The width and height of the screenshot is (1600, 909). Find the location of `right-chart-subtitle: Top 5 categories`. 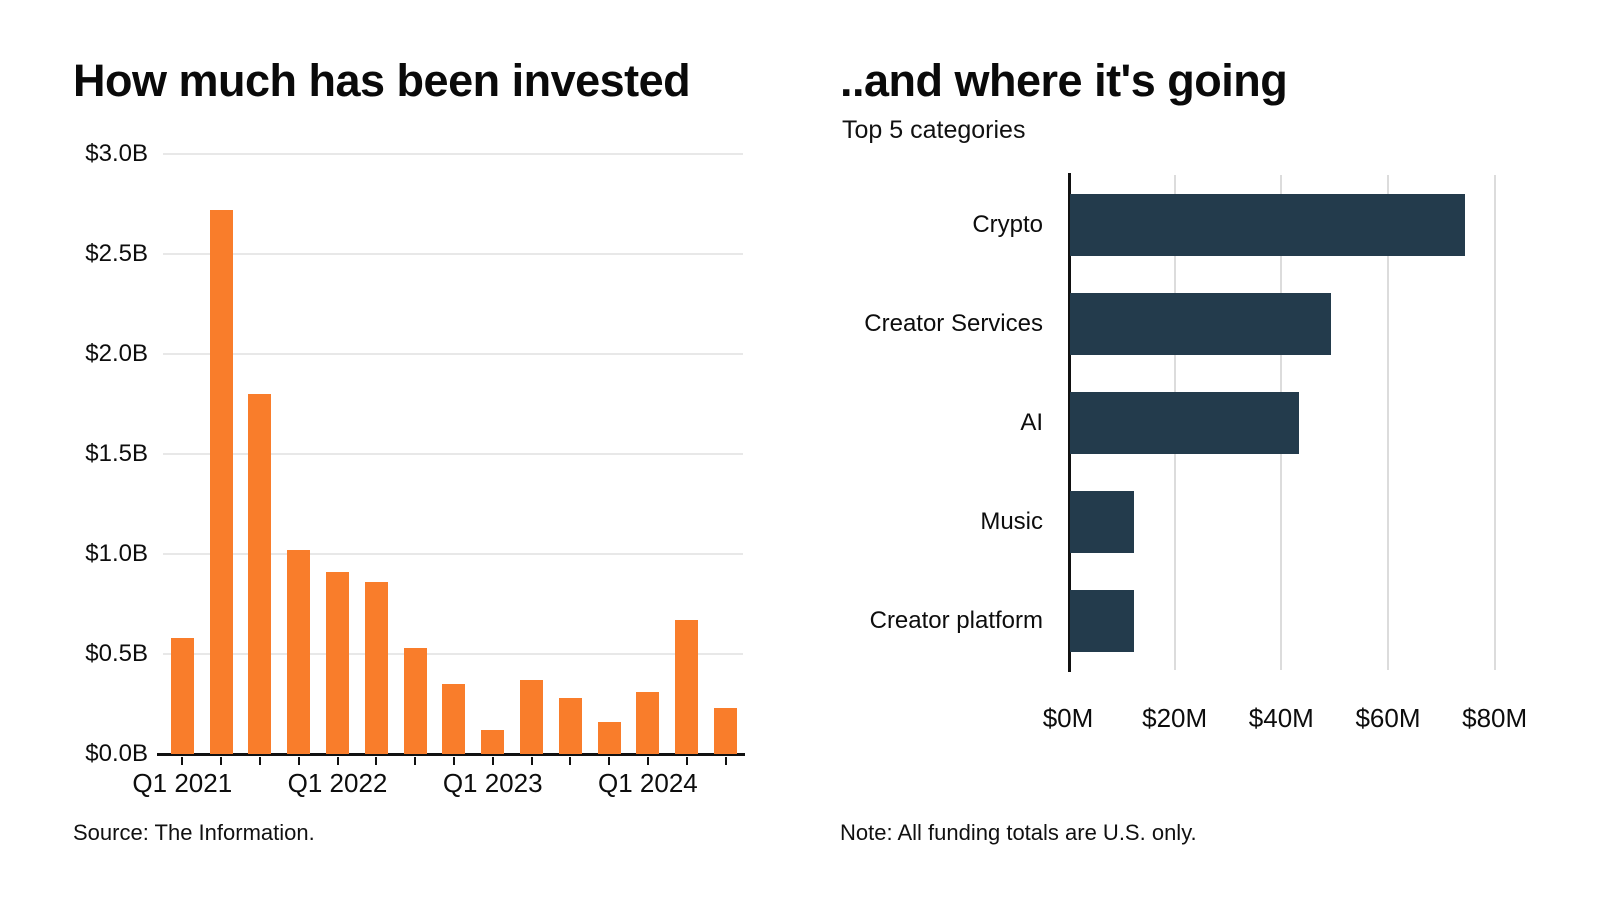

right-chart-subtitle: Top 5 categories is located at coordinates (934, 130).